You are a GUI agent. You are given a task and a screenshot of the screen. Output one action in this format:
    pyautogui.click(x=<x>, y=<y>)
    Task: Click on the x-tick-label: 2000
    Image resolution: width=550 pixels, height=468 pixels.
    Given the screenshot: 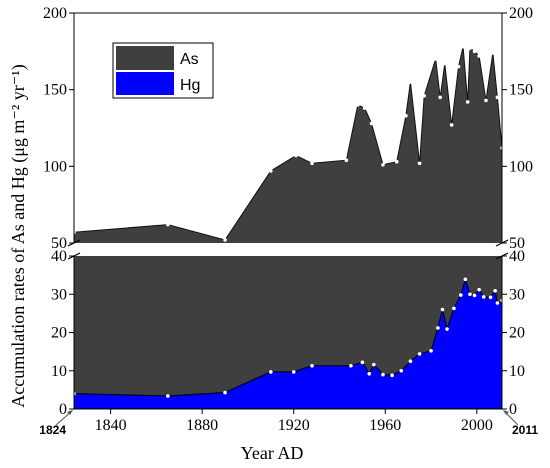 What is the action you would take?
    pyautogui.click(x=477, y=425)
    